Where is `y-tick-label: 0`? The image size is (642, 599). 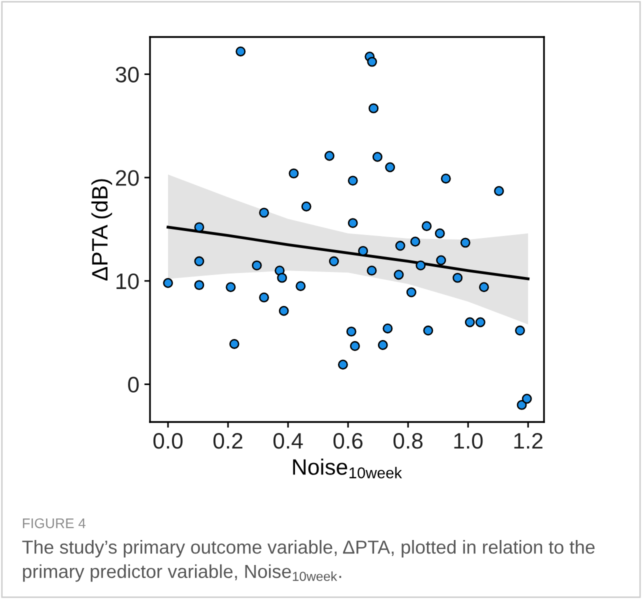 y-tick-label: 0 is located at coordinates (133, 384).